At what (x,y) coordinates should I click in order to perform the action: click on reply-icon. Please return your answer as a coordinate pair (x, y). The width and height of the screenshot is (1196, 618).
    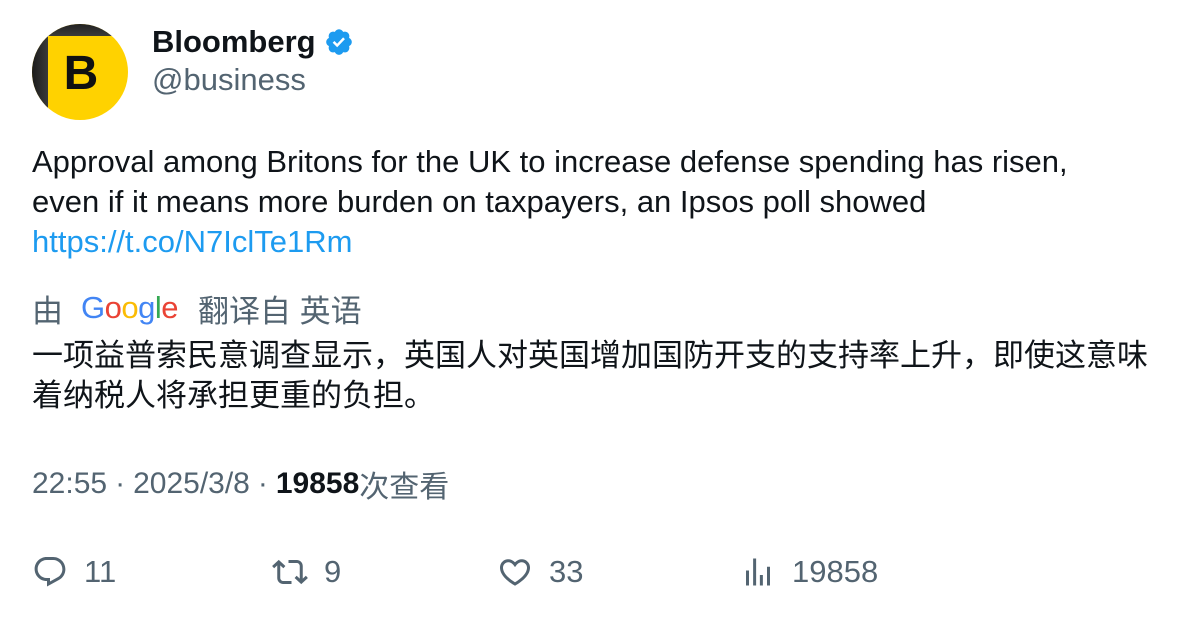
    Looking at the image, I should click on (50, 572).